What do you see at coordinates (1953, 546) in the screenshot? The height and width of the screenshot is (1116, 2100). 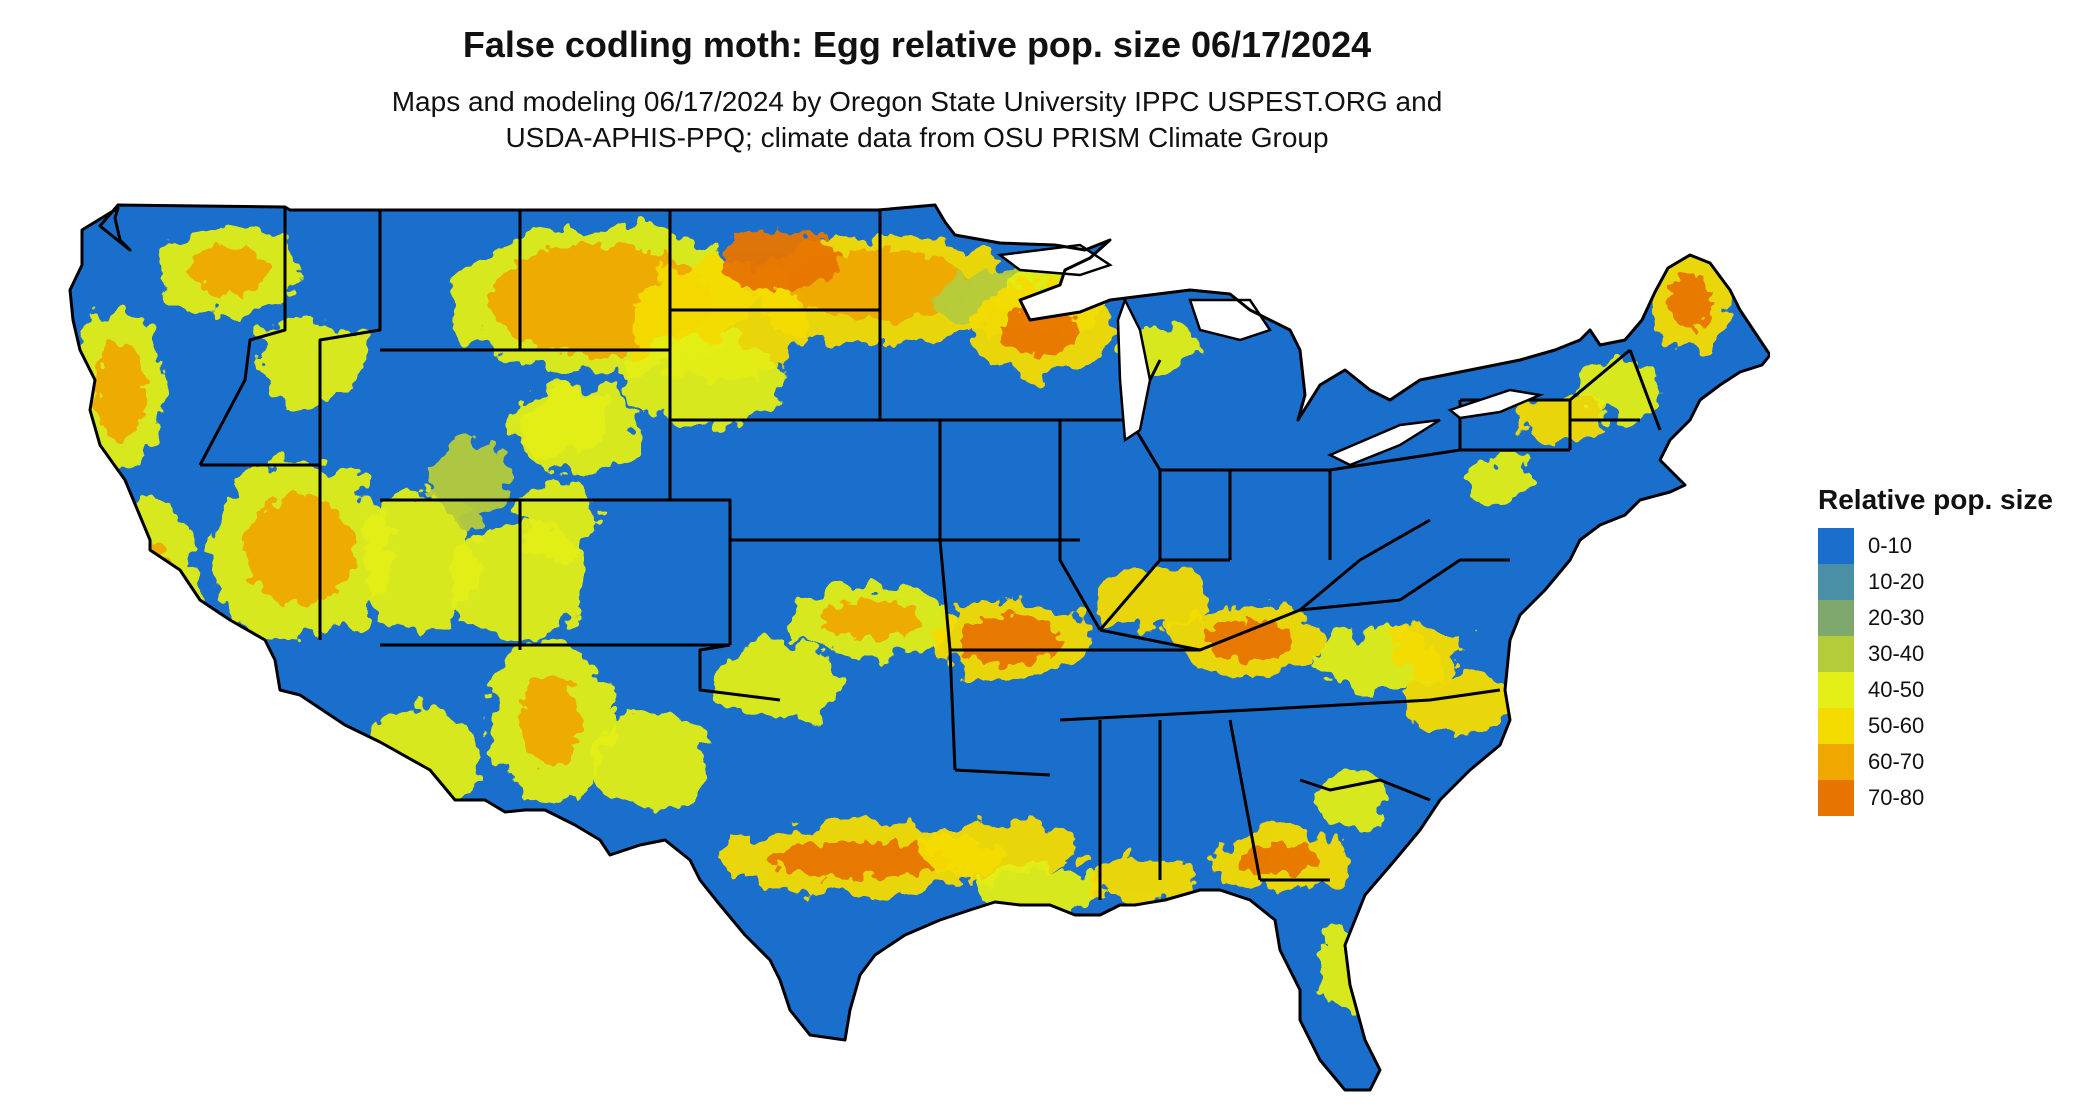 I see `legend-item: 0-10` at bounding box center [1953, 546].